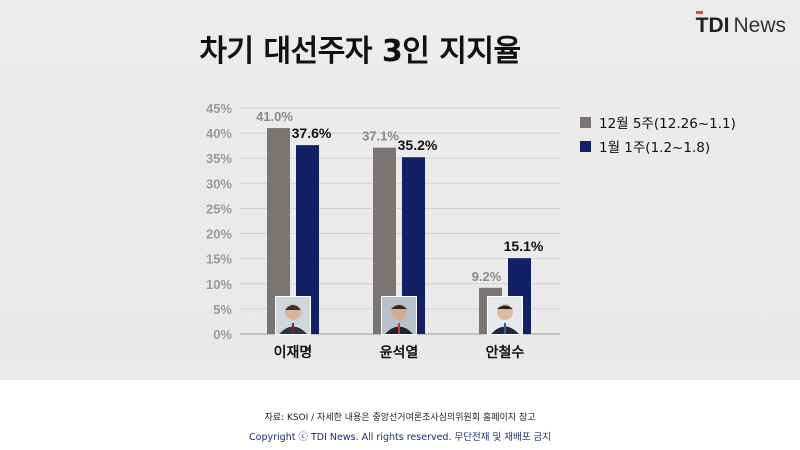  Describe the element at coordinates (219, 284) in the screenshot. I see `y-tick-label: 10%` at that location.